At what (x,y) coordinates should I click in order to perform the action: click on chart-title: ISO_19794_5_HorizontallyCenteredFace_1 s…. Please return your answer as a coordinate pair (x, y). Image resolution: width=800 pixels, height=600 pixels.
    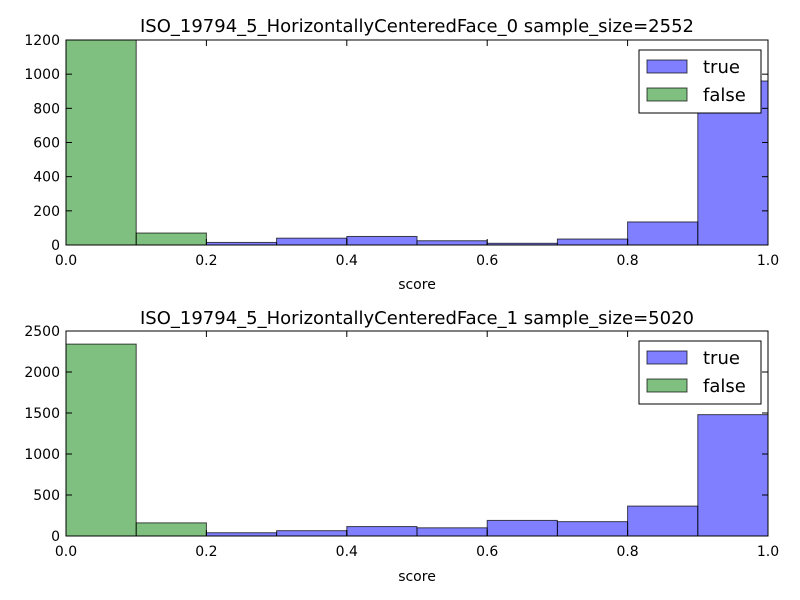
    Looking at the image, I should click on (417, 318).